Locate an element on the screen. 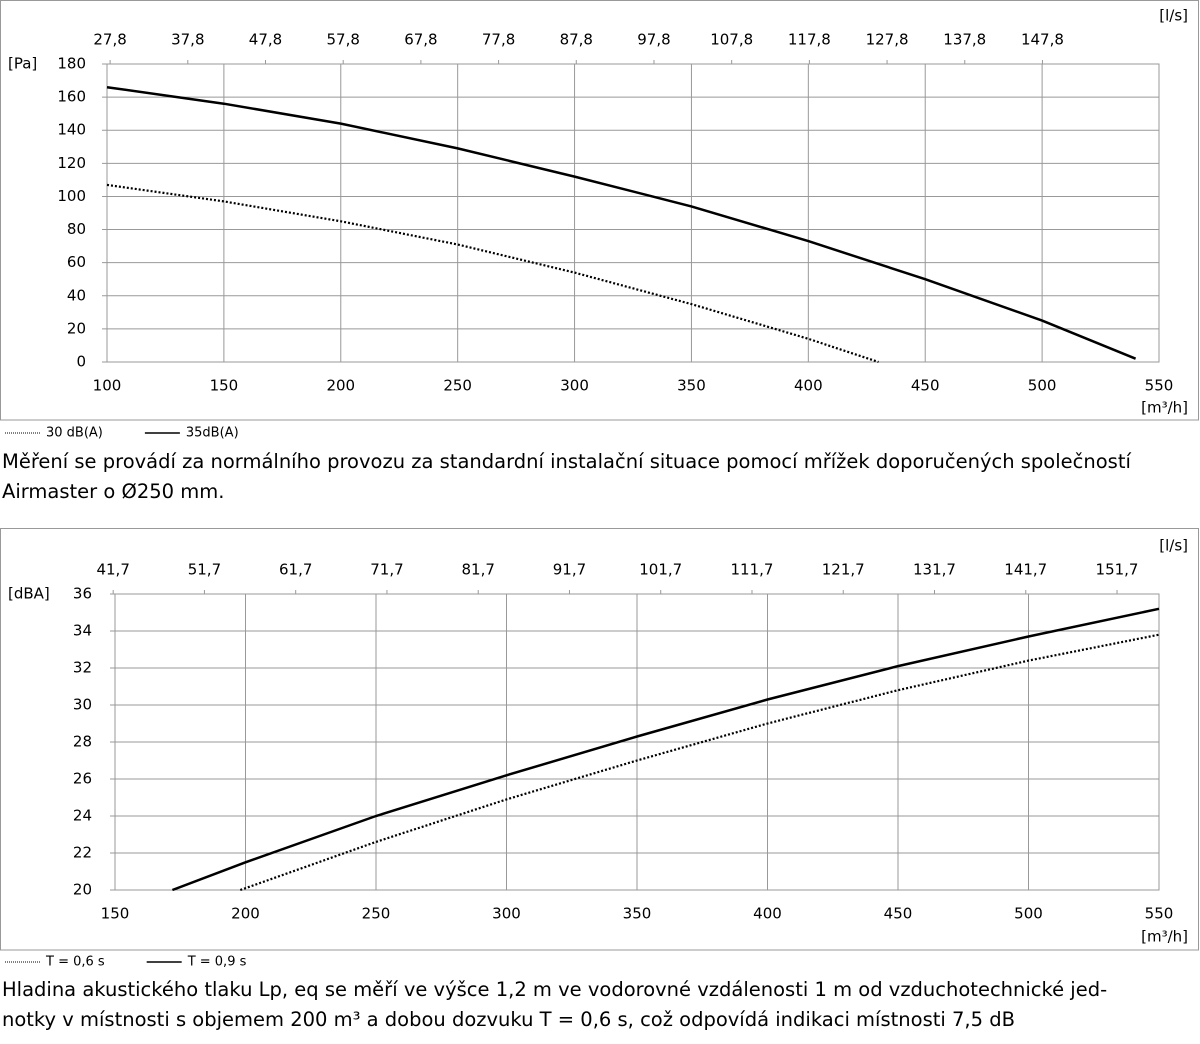  y-tick-label: 40 is located at coordinates (76, 295).